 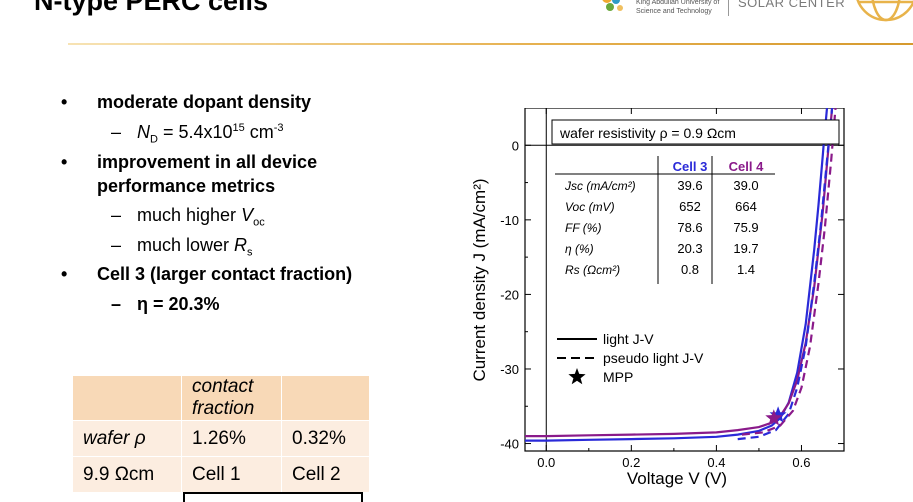 What do you see at coordinates (745, 185) in the screenshot?
I see `params-value: 39.0` at bounding box center [745, 185].